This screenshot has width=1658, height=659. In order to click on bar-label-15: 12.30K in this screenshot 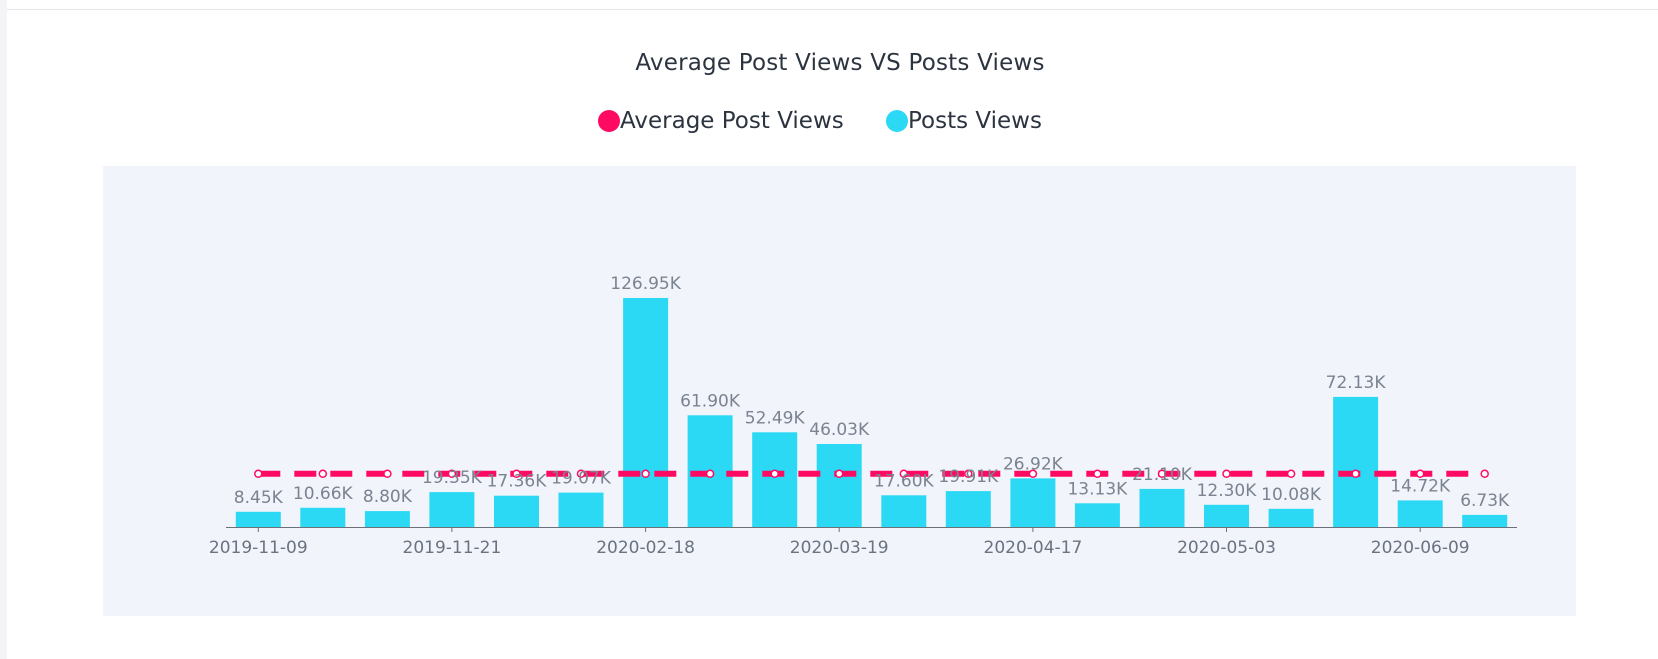, I will do `click(1227, 491)`.